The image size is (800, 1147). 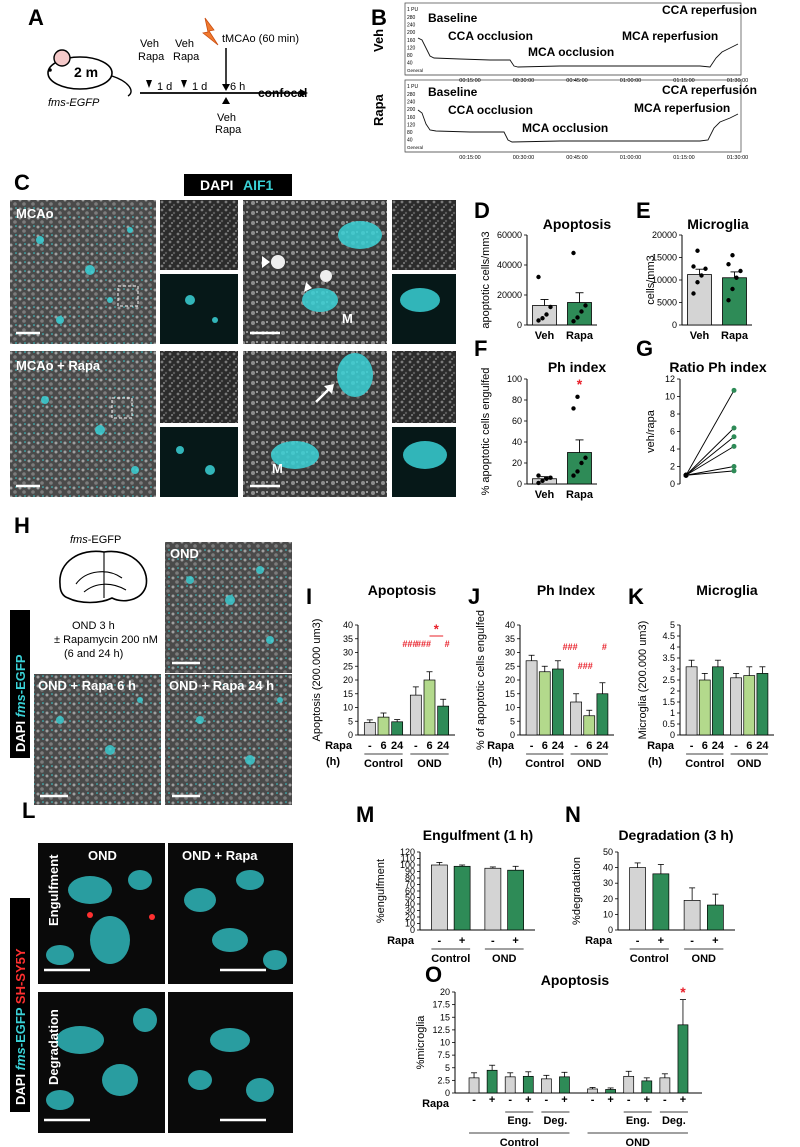 What do you see at coordinates (576, 746) in the screenshot?
I see `chart-J-xtick-label: -` at bounding box center [576, 746].